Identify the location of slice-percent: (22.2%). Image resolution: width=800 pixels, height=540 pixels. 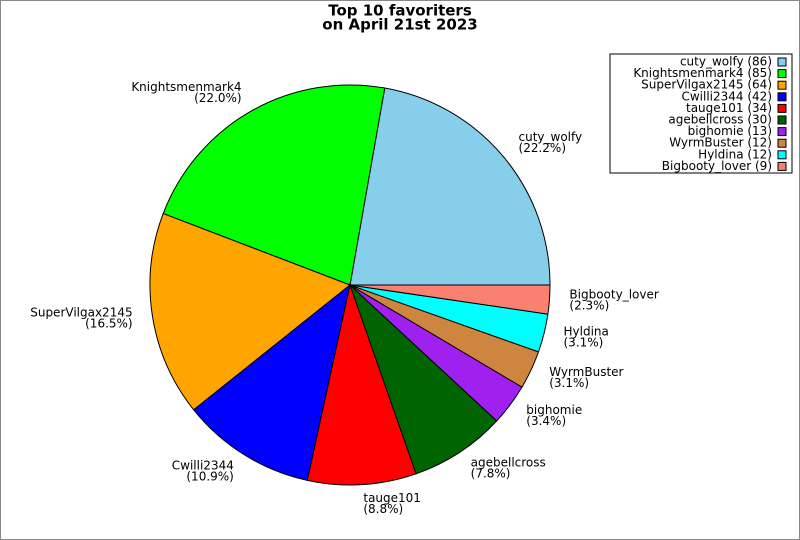
(542, 148).